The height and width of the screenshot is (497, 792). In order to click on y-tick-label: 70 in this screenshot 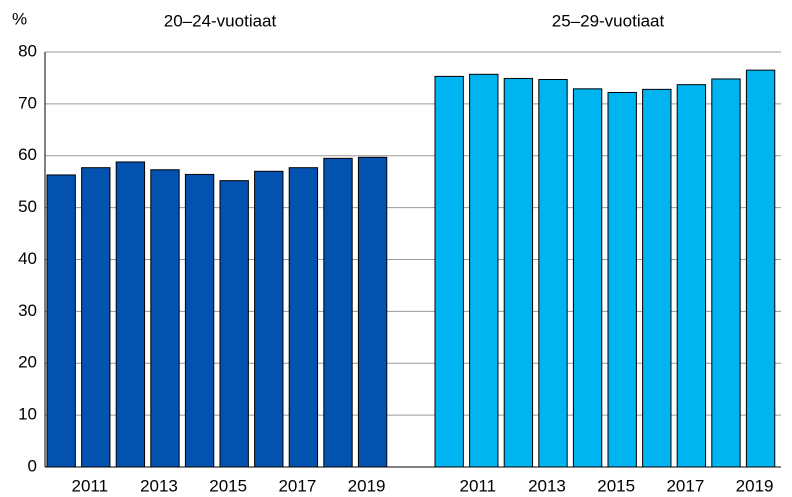, I will do `click(27, 102)`.